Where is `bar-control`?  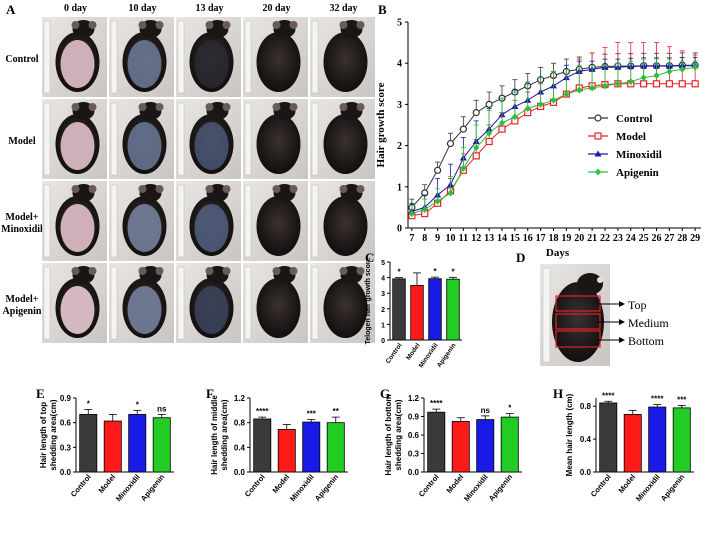
bar-control is located at coordinates (399, 309).